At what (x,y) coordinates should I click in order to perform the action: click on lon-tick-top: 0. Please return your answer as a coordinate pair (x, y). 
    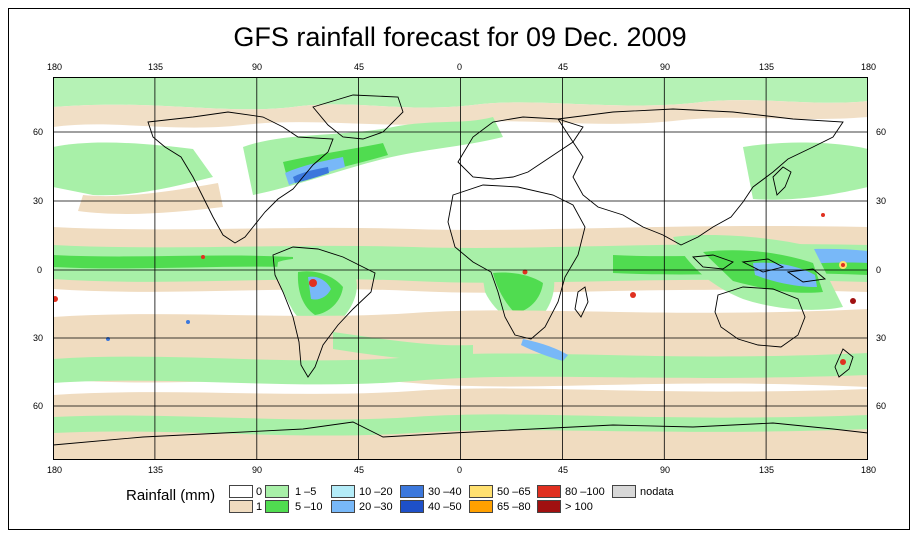
    Looking at the image, I should click on (460, 67).